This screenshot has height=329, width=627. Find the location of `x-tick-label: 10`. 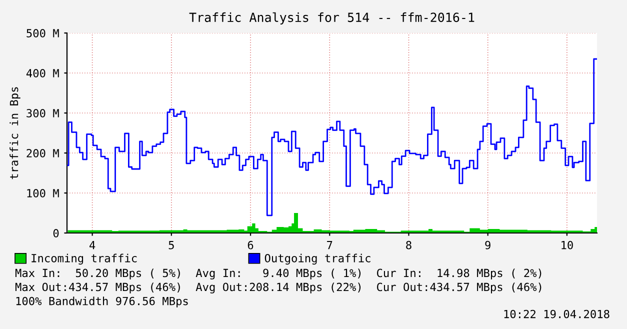

x-tick-label: 10 is located at coordinates (567, 245).